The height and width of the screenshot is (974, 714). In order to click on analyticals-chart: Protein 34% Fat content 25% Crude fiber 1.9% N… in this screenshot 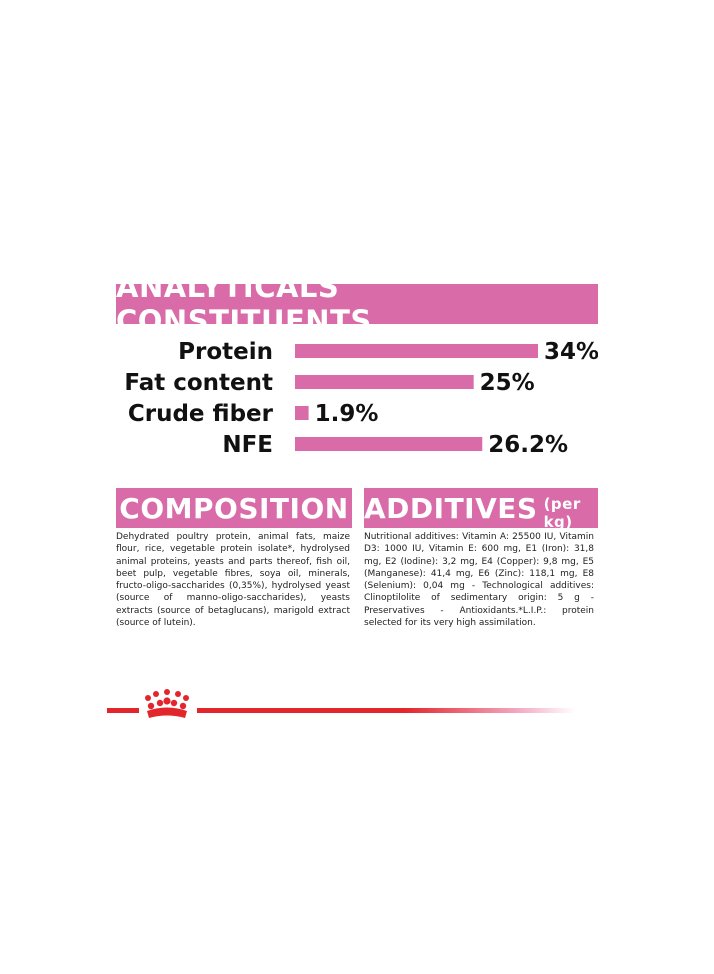, I will do `click(361, 398)`.